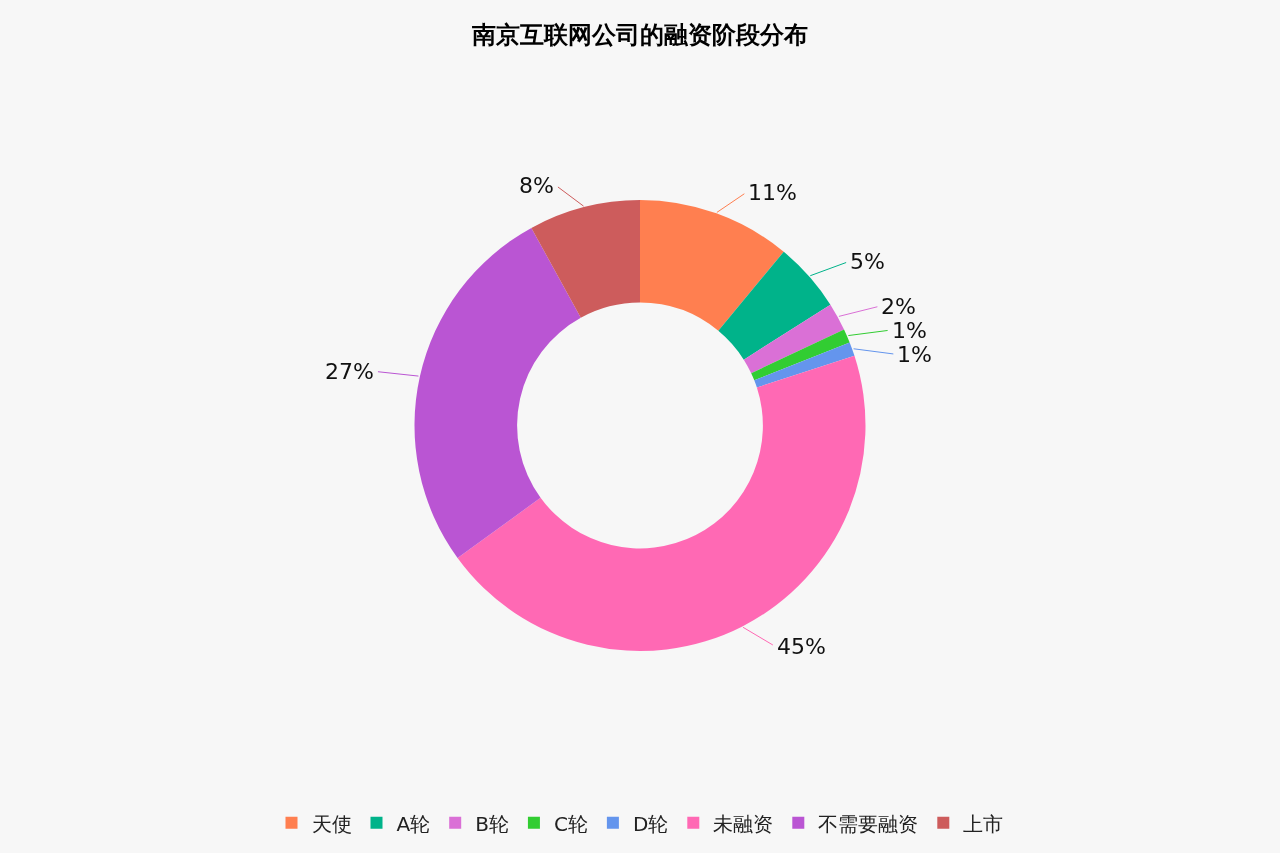 This screenshot has width=1280, height=853. I want to click on data-label: 27%, so click(349, 371).